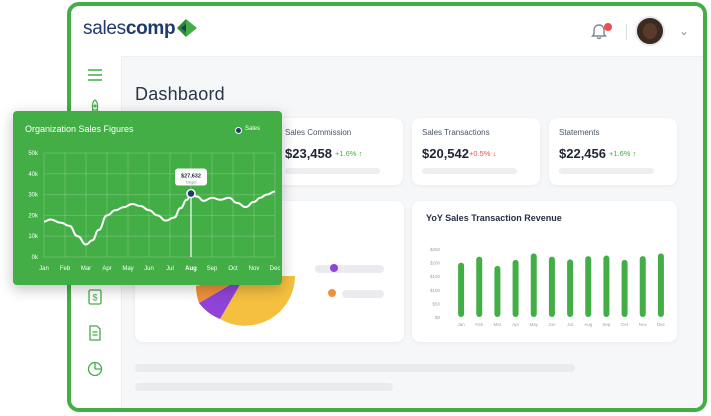  What do you see at coordinates (387, 31) in the screenshot?
I see `top-bar: salescomp ⌄` at bounding box center [387, 31].